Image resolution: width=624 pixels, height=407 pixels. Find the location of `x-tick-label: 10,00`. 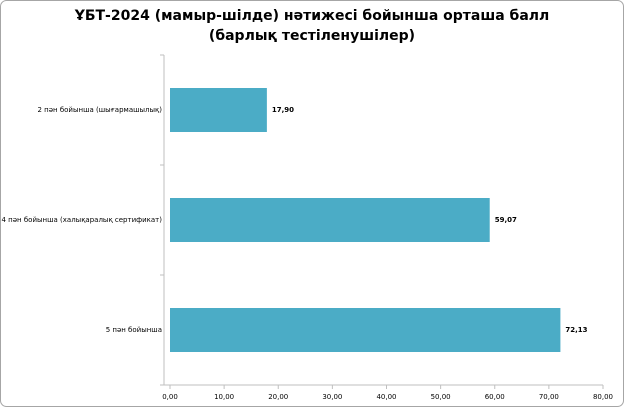

x-tick-label: 10,00 is located at coordinates (224, 397).